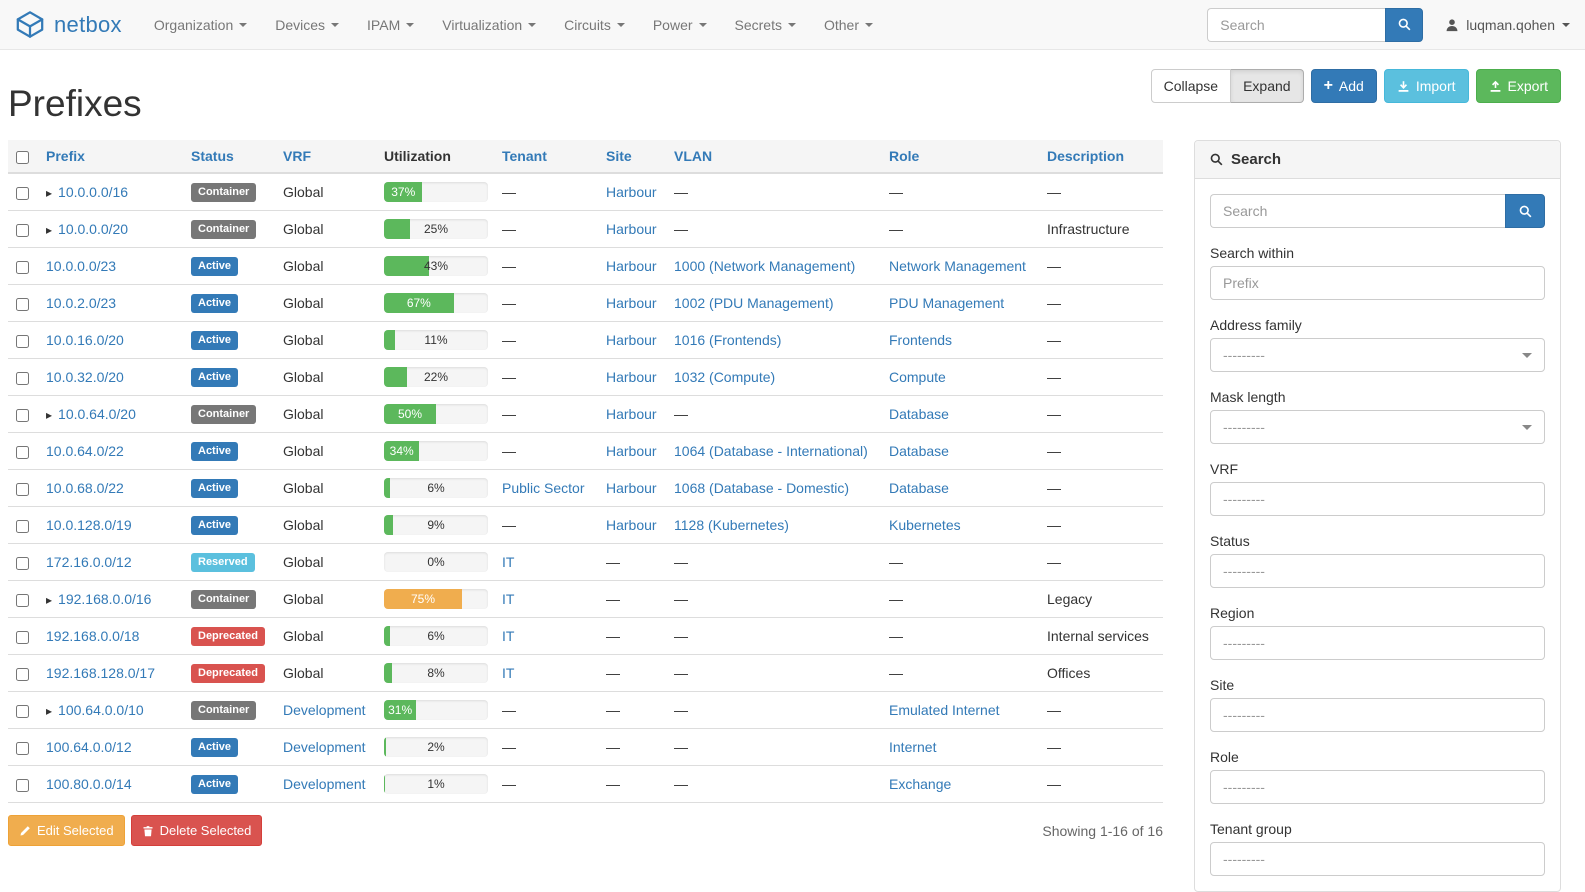  I want to click on edit-selected-button: Edit Selected, so click(66, 830).